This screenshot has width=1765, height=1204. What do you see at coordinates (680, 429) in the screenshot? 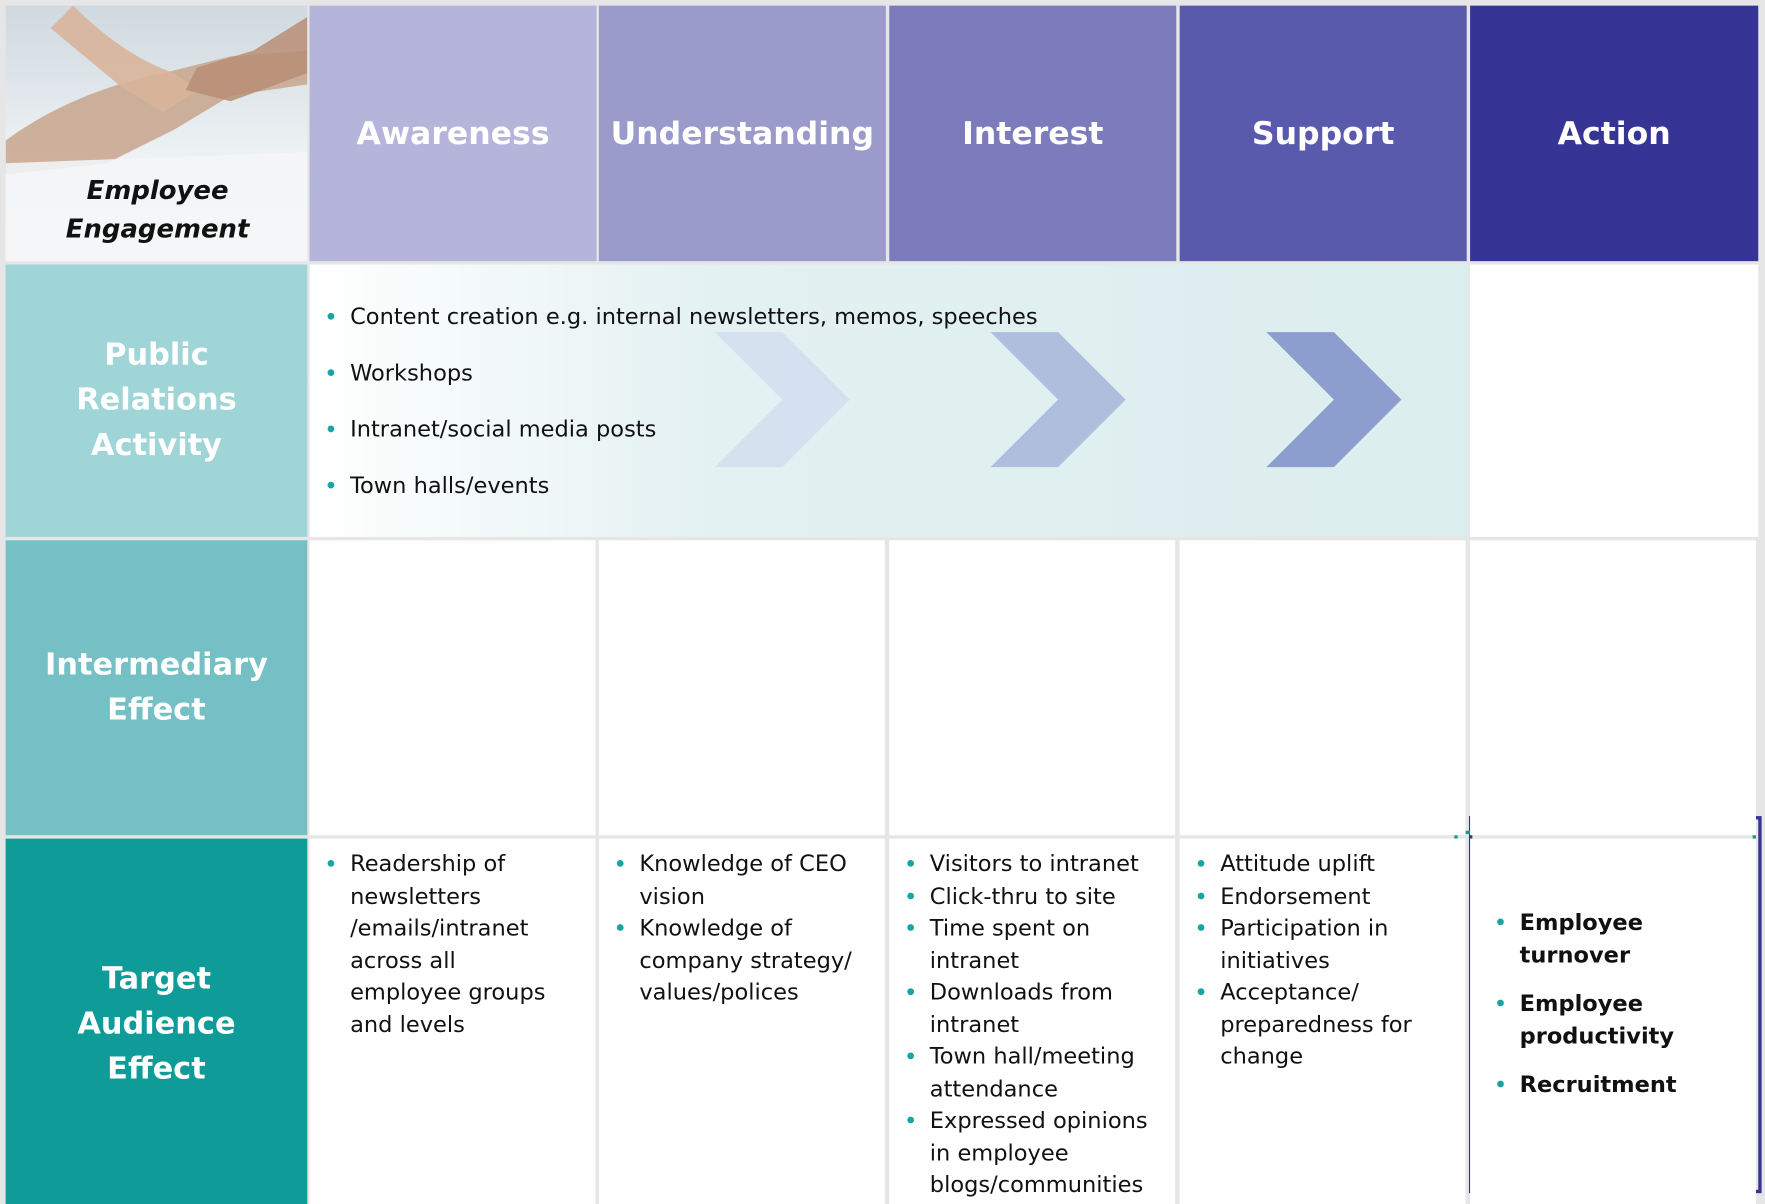
I see `bullet-item: Intranet/social media posts` at bounding box center [680, 429].